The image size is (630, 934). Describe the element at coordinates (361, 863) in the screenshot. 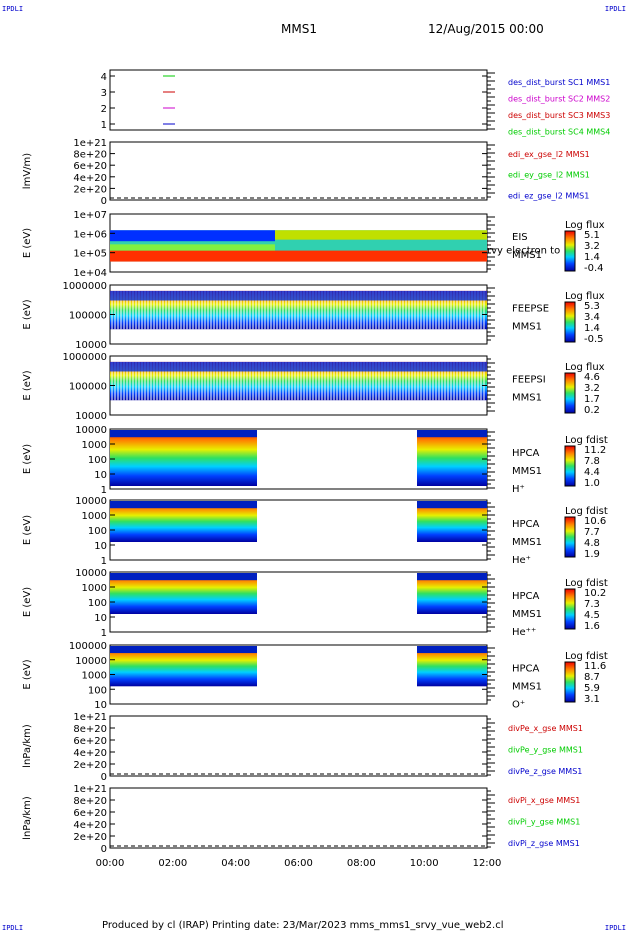

I see `x-tick-label: 08:00` at that location.